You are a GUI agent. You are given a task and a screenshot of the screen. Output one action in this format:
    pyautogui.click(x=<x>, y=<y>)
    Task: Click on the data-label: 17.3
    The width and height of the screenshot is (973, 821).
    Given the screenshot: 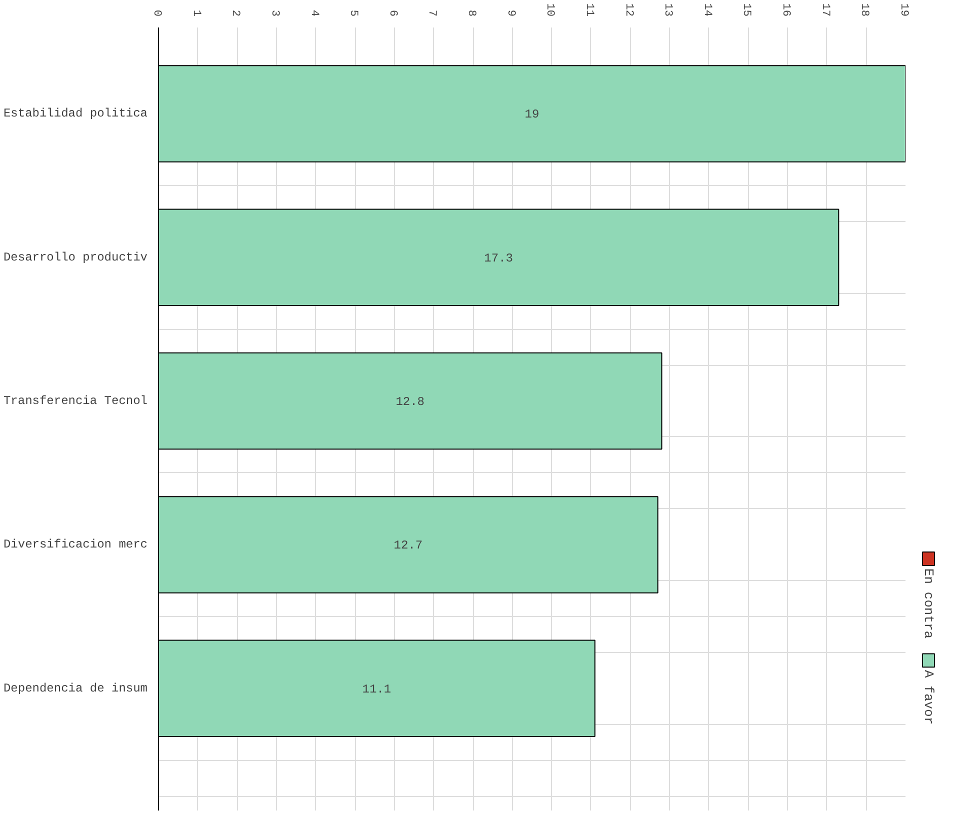 What is the action you would take?
    pyautogui.click(x=498, y=258)
    